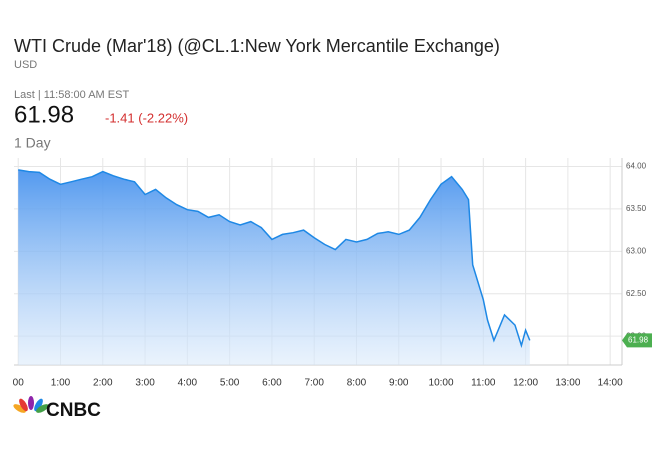 The width and height of the screenshot is (670, 450). I want to click on change: -1.41 (-2.22%), so click(146, 117).